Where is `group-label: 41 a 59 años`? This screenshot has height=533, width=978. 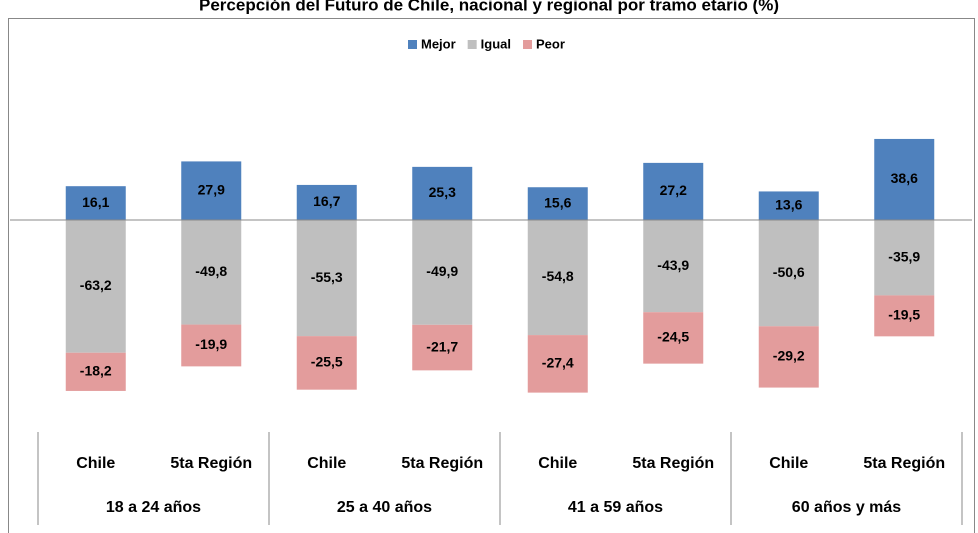
group-label: 41 a 59 años is located at coordinates (615, 507).